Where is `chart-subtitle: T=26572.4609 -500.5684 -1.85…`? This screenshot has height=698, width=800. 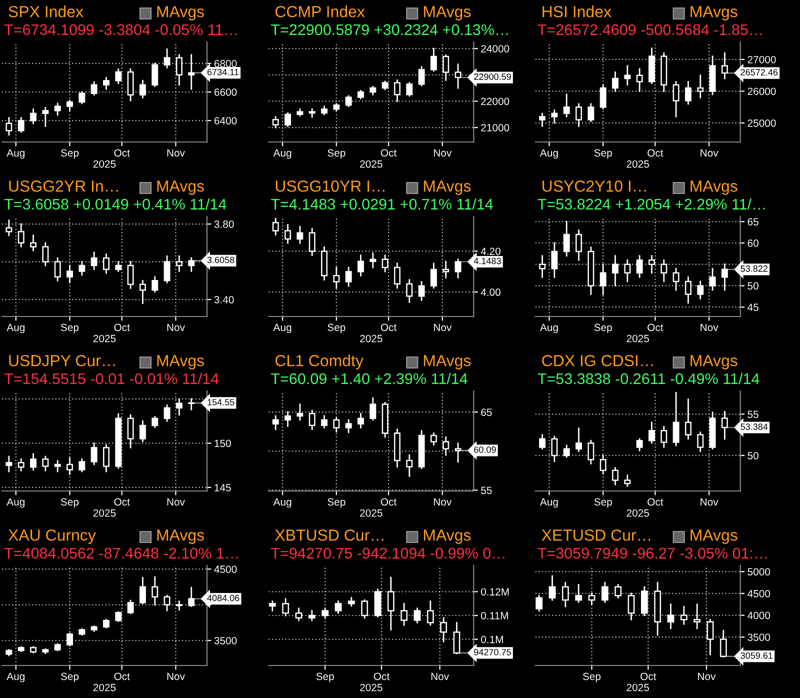
chart-subtitle: T=26572.4609 -500.5684 -1.85… is located at coordinates (650, 30).